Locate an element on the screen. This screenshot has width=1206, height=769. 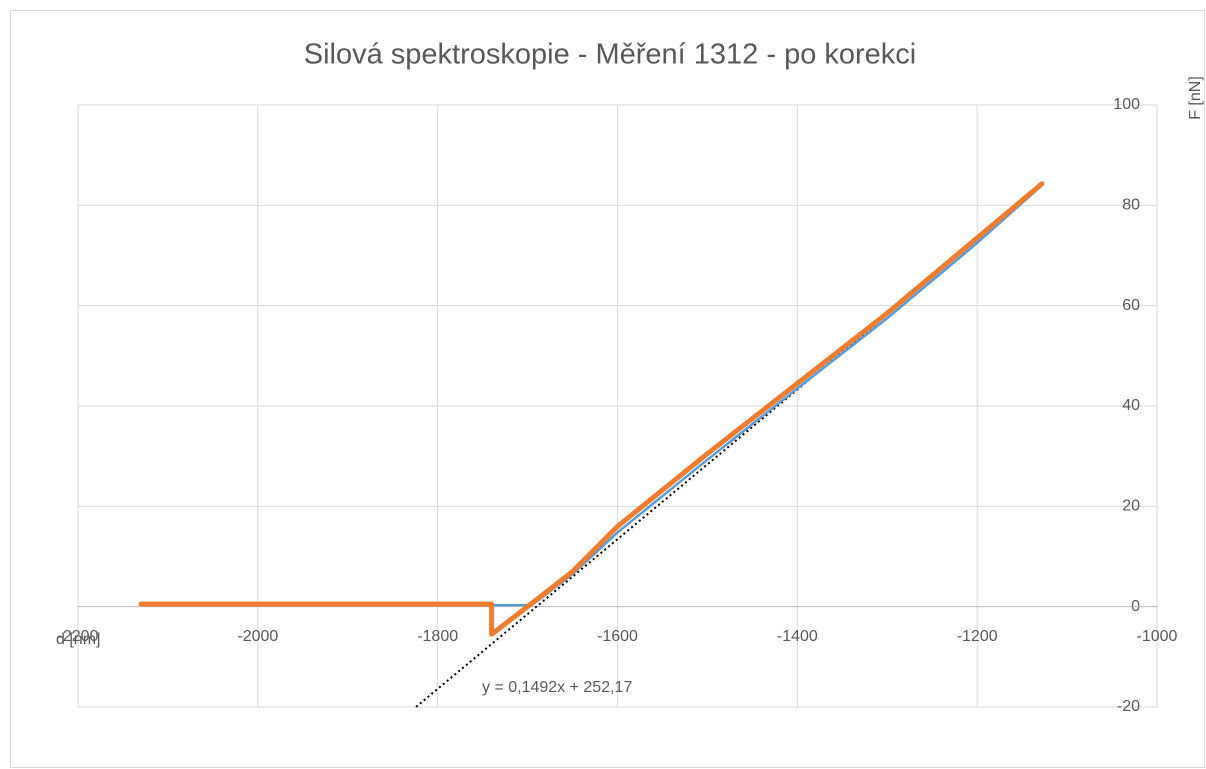
x-tick-label: -1800 is located at coordinates (437, 636).